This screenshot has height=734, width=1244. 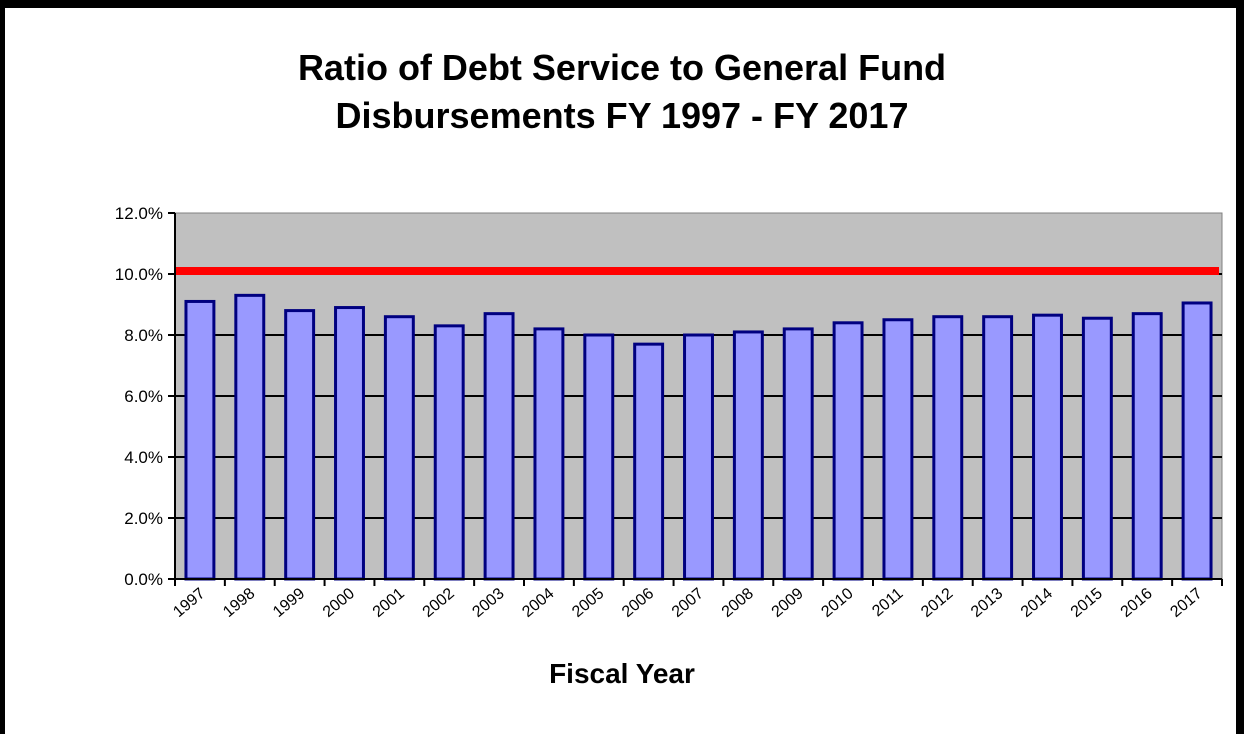 I want to click on bar-2004, so click(x=549, y=454).